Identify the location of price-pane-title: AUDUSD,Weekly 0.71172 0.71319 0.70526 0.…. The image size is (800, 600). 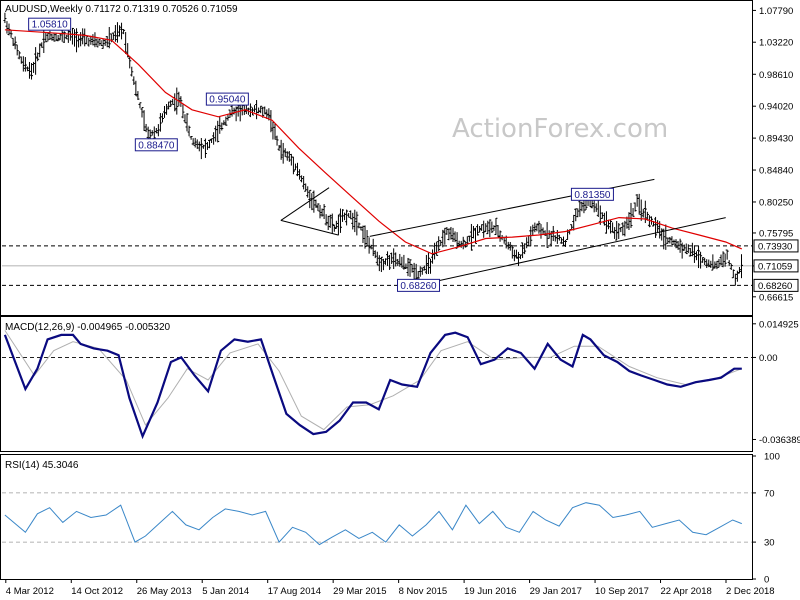
(121, 9).